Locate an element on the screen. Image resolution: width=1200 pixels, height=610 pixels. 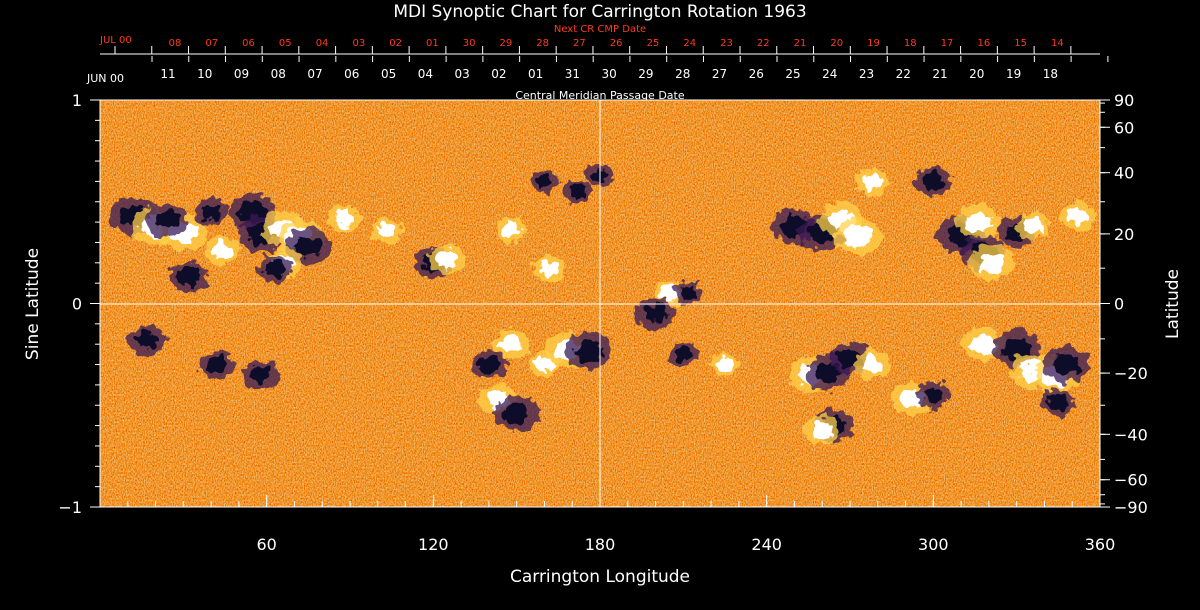
next-cr-day-label: 16 is located at coordinates (983, 43).